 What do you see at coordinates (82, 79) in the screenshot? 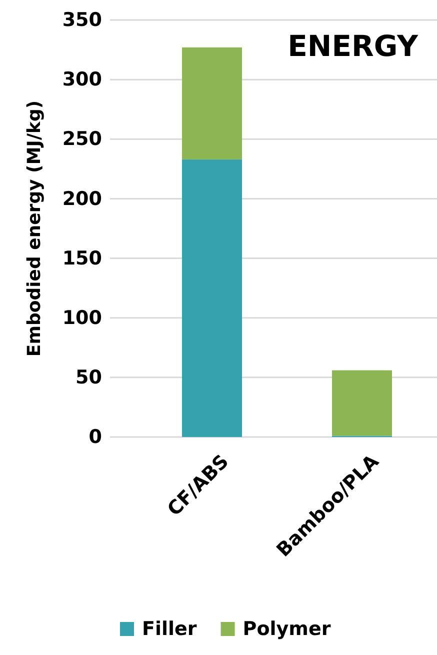
I see `y-tick-label: 300` at bounding box center [82, 79].